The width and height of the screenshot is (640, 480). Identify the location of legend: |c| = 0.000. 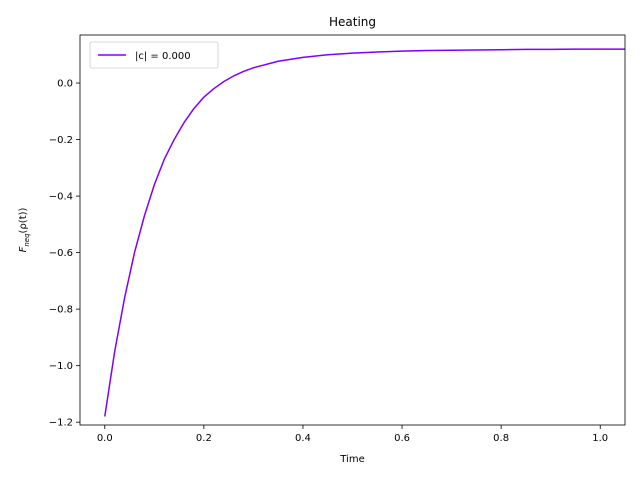
(154, 55).